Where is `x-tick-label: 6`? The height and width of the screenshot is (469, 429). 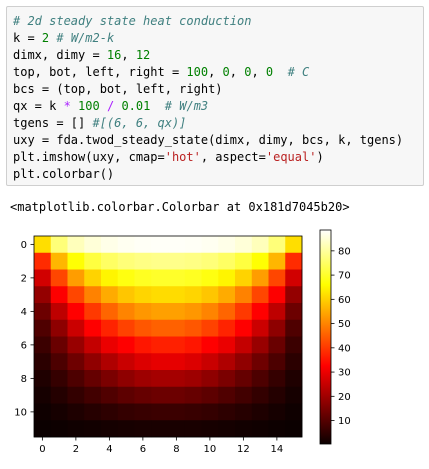 x-tick-label: 6 is located at coordinates (143, 449).